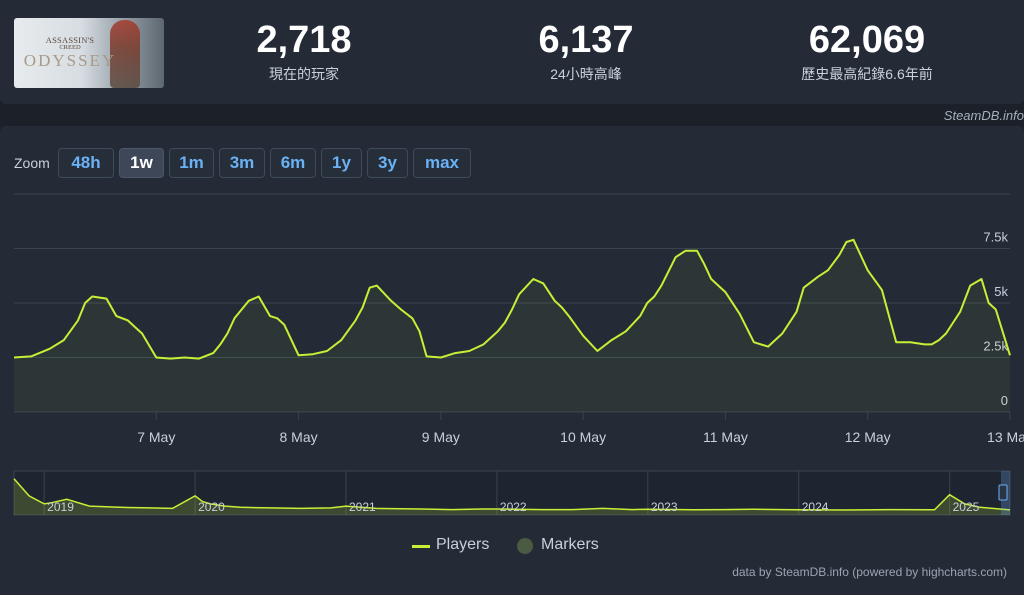 This screenshot has height=595, width=1024. I want to click on cover-title-line2: CREED, so click(70, 47).